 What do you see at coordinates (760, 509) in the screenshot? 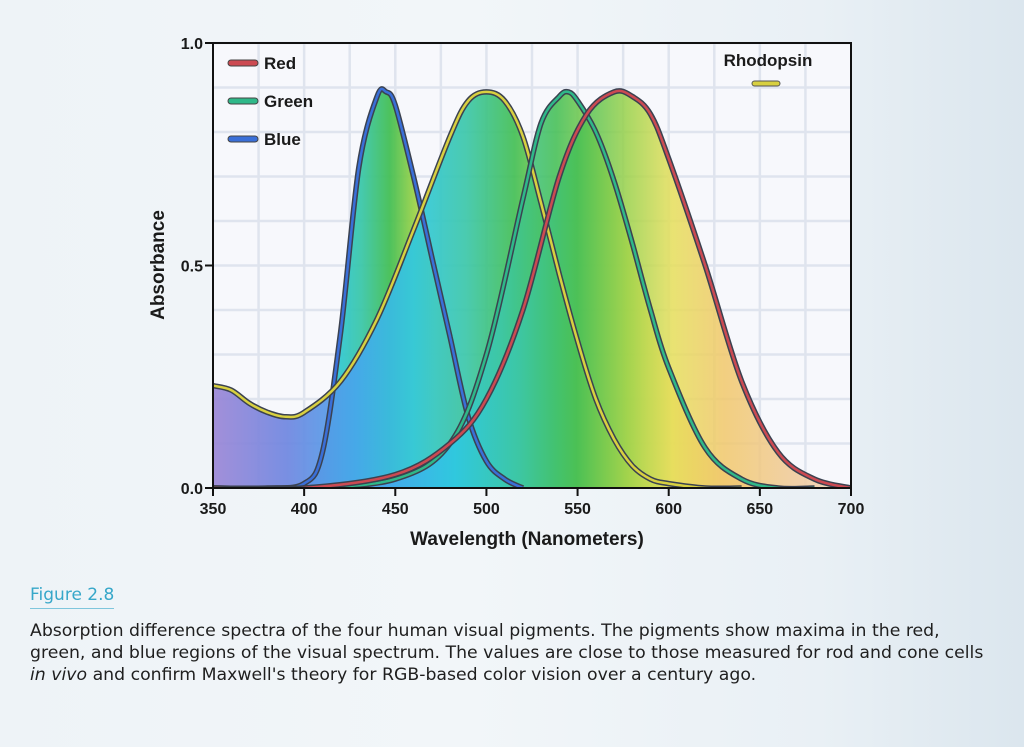
I see `x-tick-label: 650` at bounding box center [760, 509].